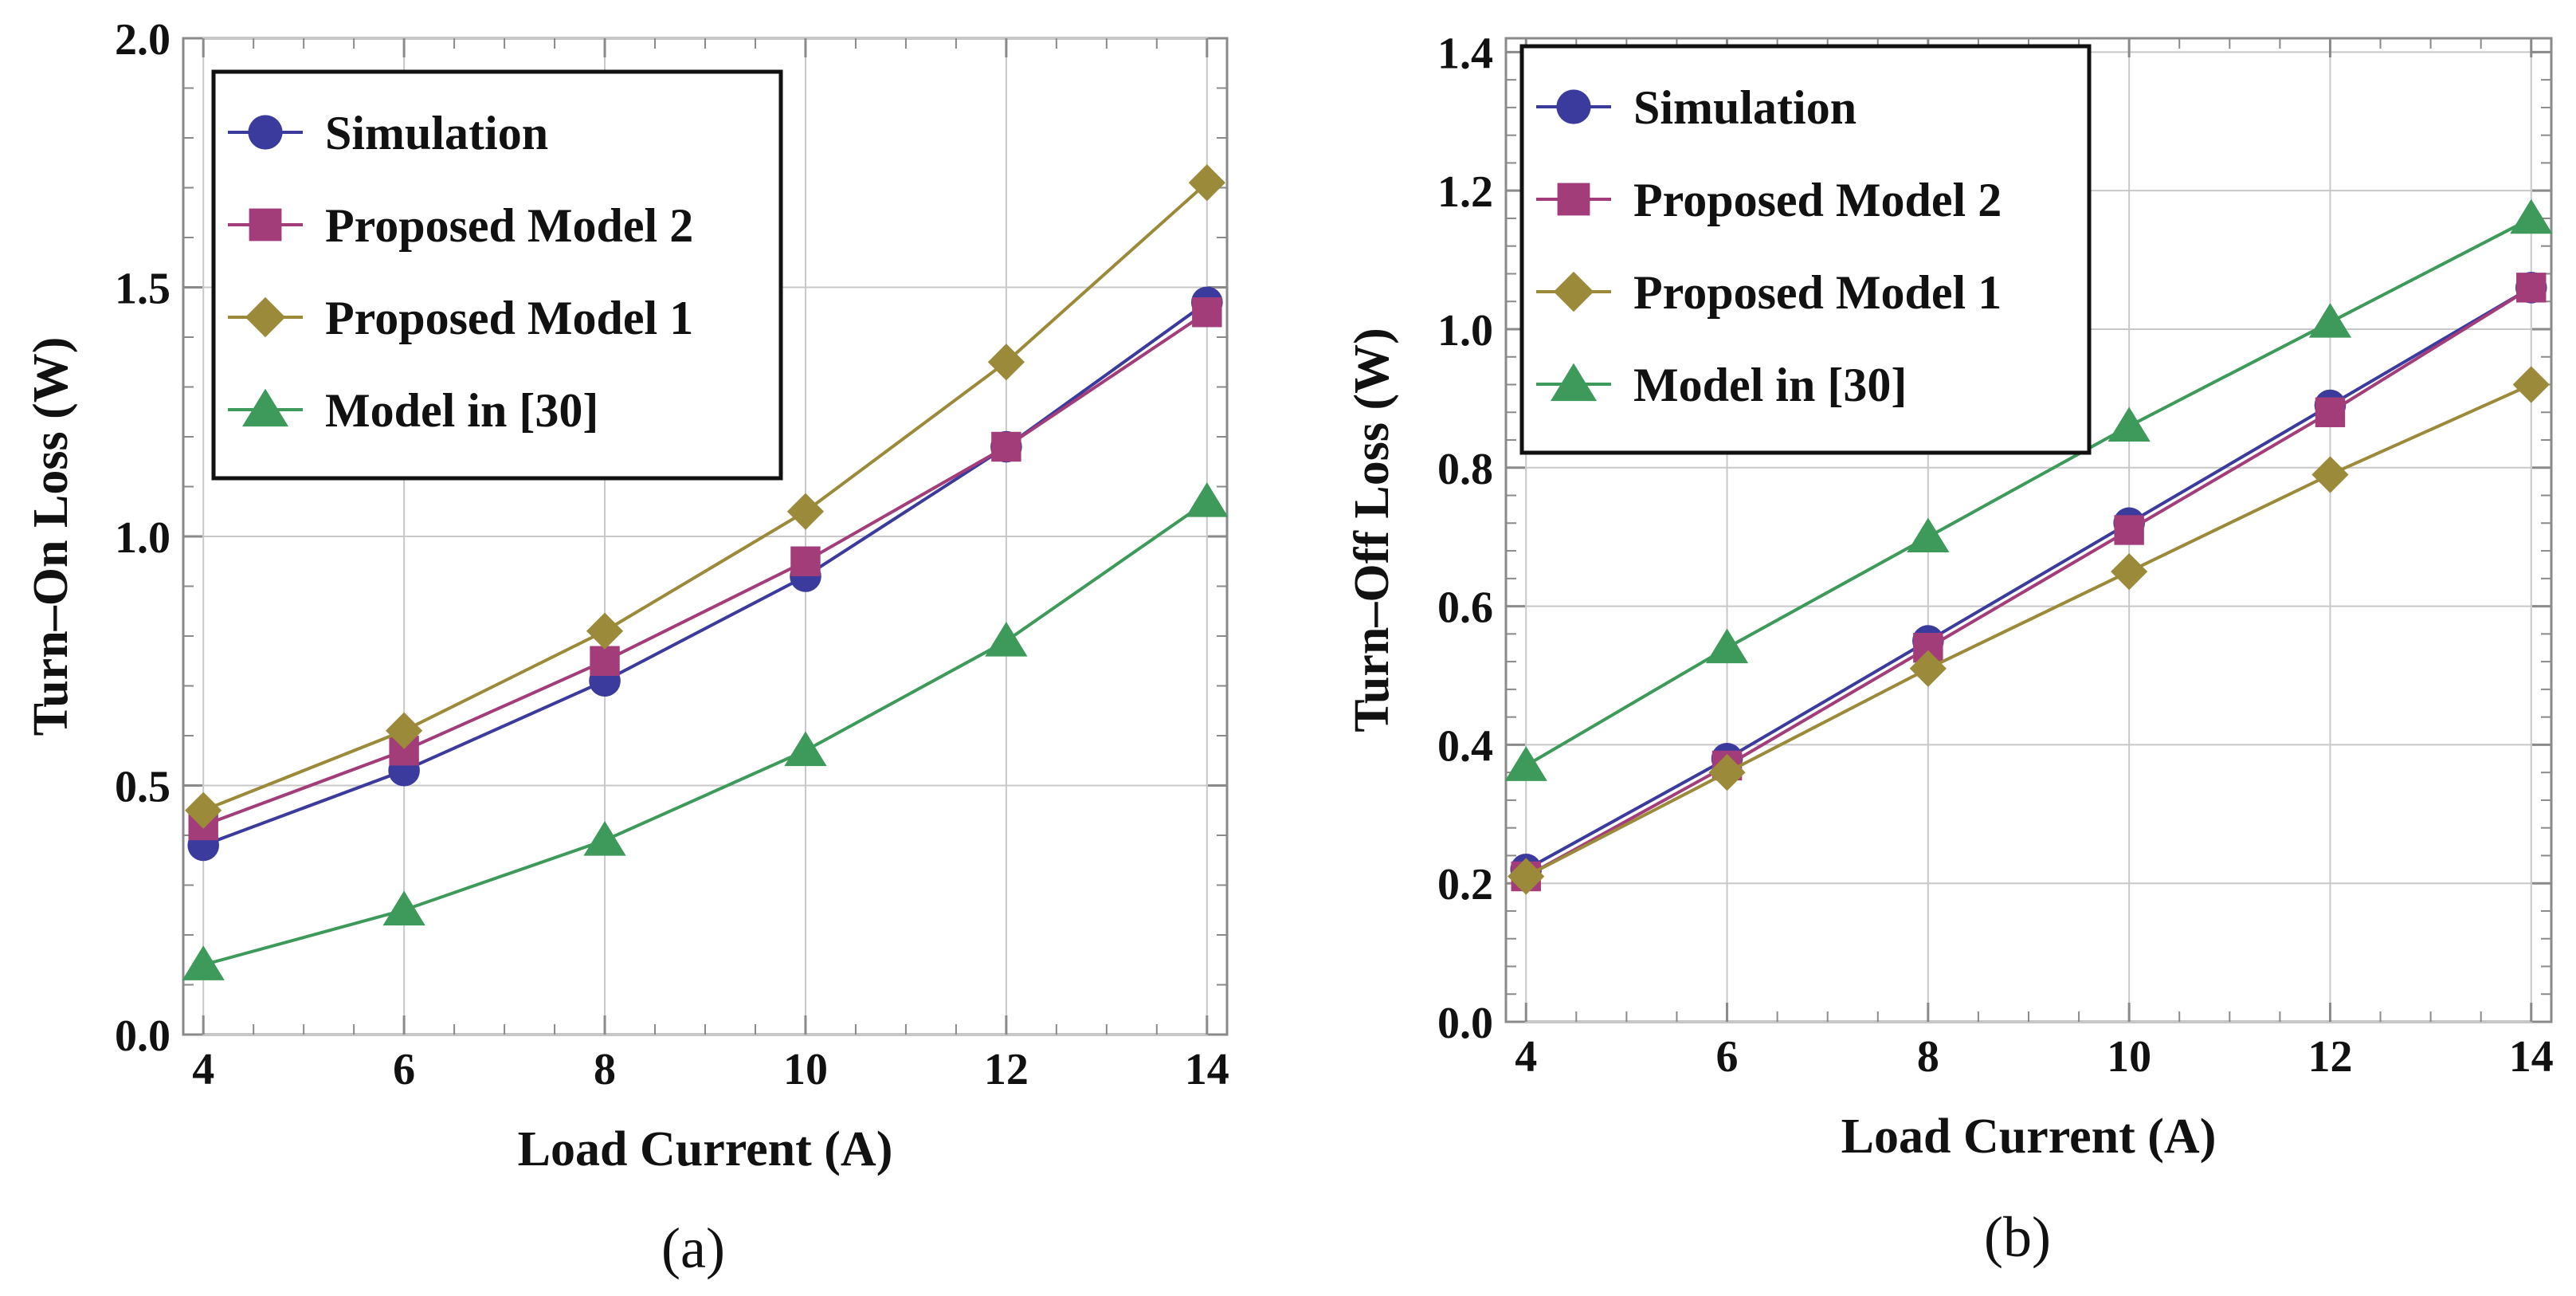  What do you see at coordinates (1465, 608) in the screenshot?
I see `y-tick-label: 0.6` at bounding box center [1465, 608].